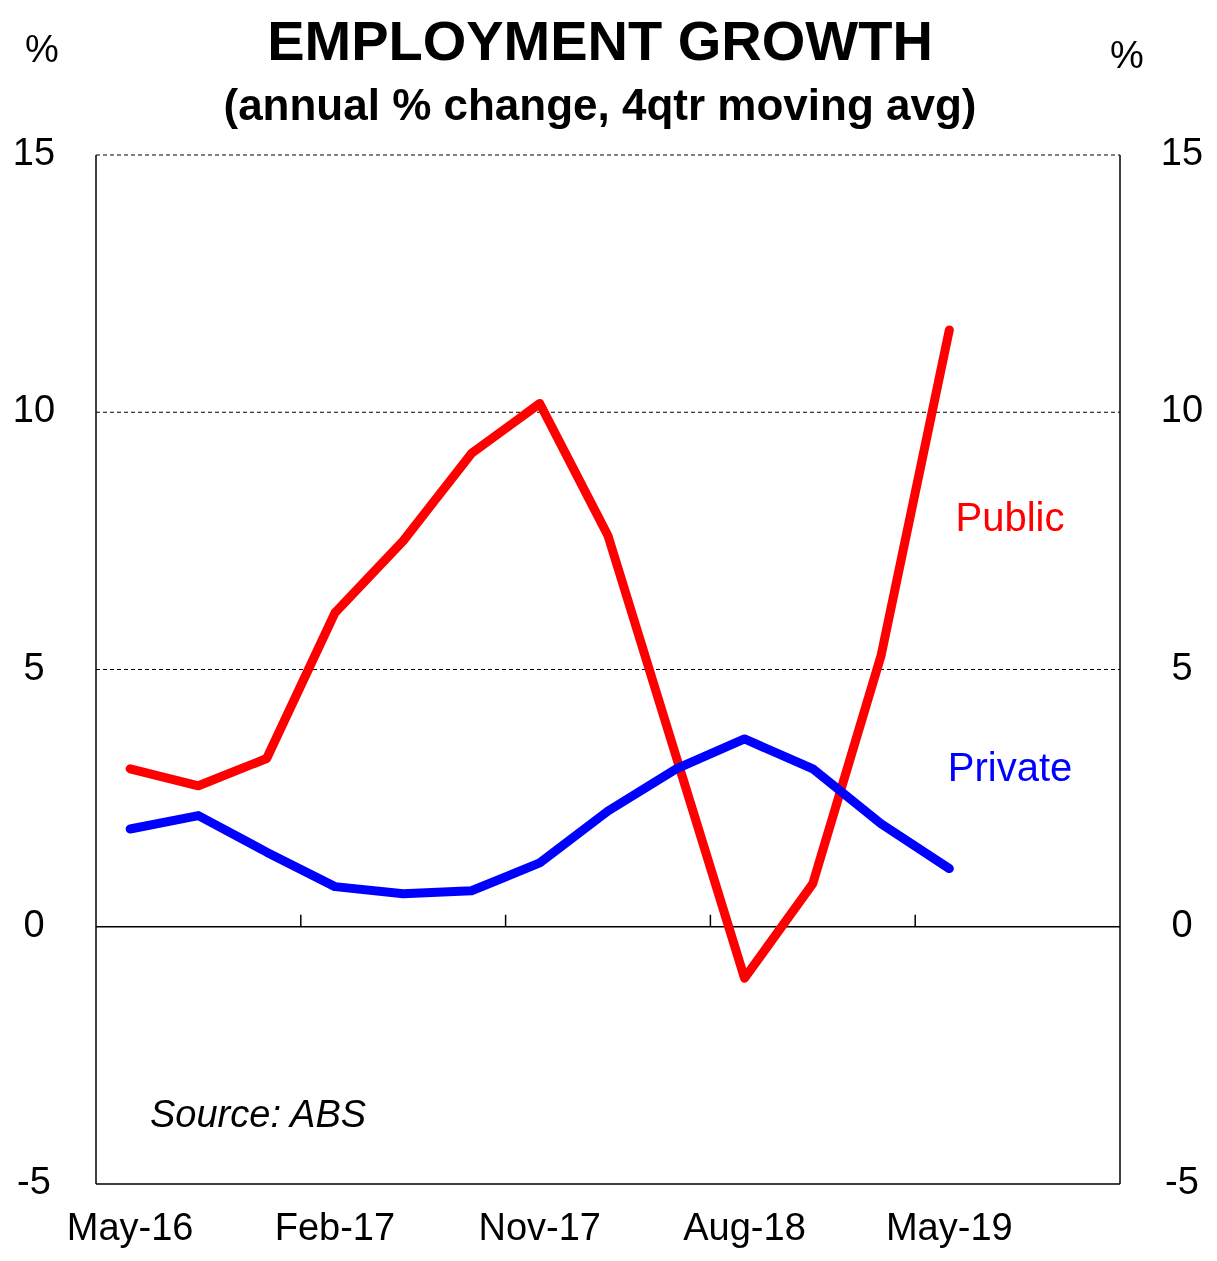 The width and height of the screenshot is (1217, 1261). What do you see at coordinates (1182, 666) in the screenshot?
I see `y2-tick-label: 5` at bounding box center [1182, 666].